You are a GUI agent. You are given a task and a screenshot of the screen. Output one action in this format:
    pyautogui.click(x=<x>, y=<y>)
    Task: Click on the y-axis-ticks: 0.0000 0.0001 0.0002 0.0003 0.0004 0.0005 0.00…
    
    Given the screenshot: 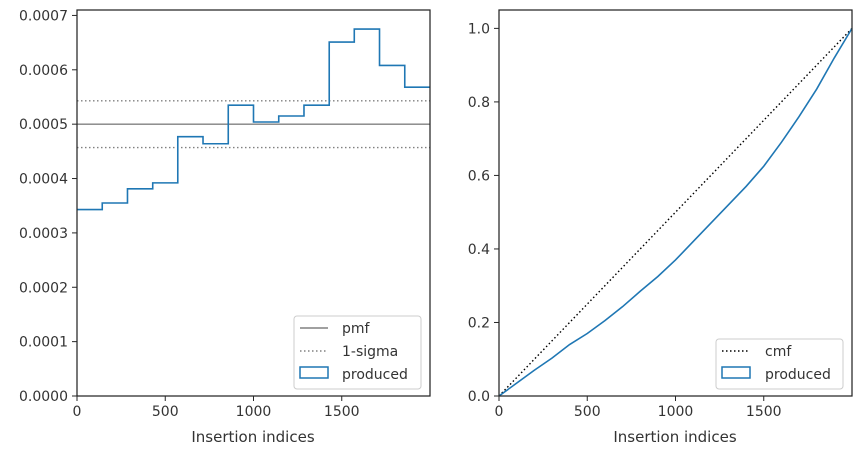 What is the action you would take?
    pyautogui.click(x=48, y=206)
    